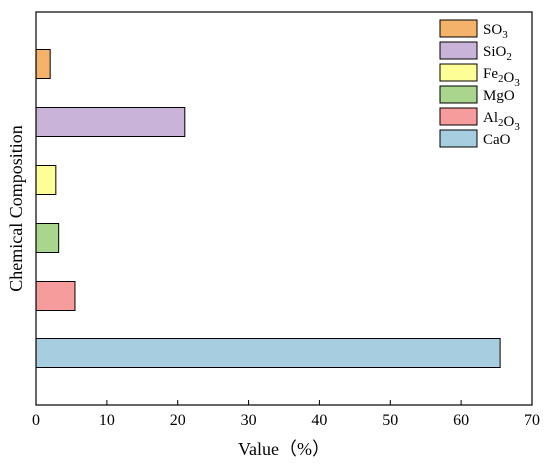  What do you see at coordinates (497, 140) in the screenshot?
I see `legend-label-cao: CaO` at bounding box center [497, 140].